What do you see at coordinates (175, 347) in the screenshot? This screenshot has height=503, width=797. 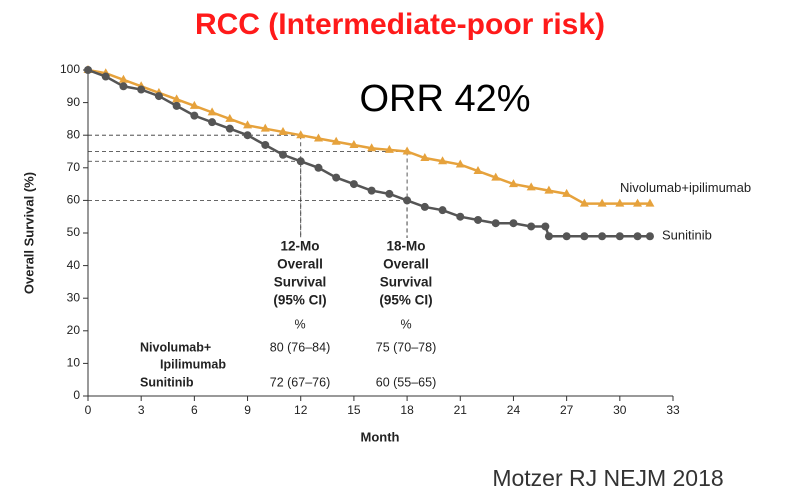 I see `row-label: Nivolumab+` at bounding box center [175, 347].